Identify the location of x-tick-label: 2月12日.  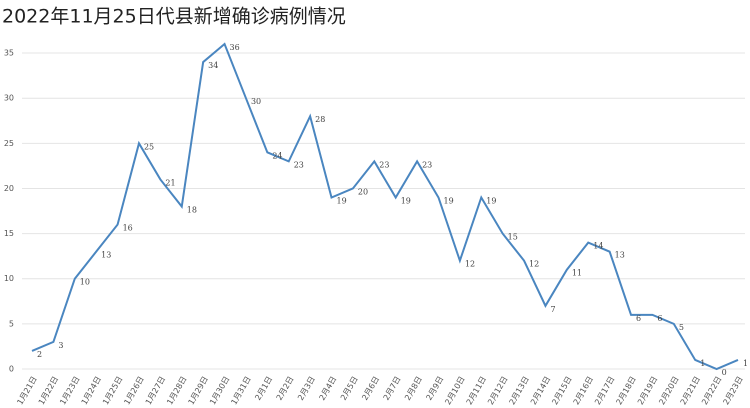
(497, 391).